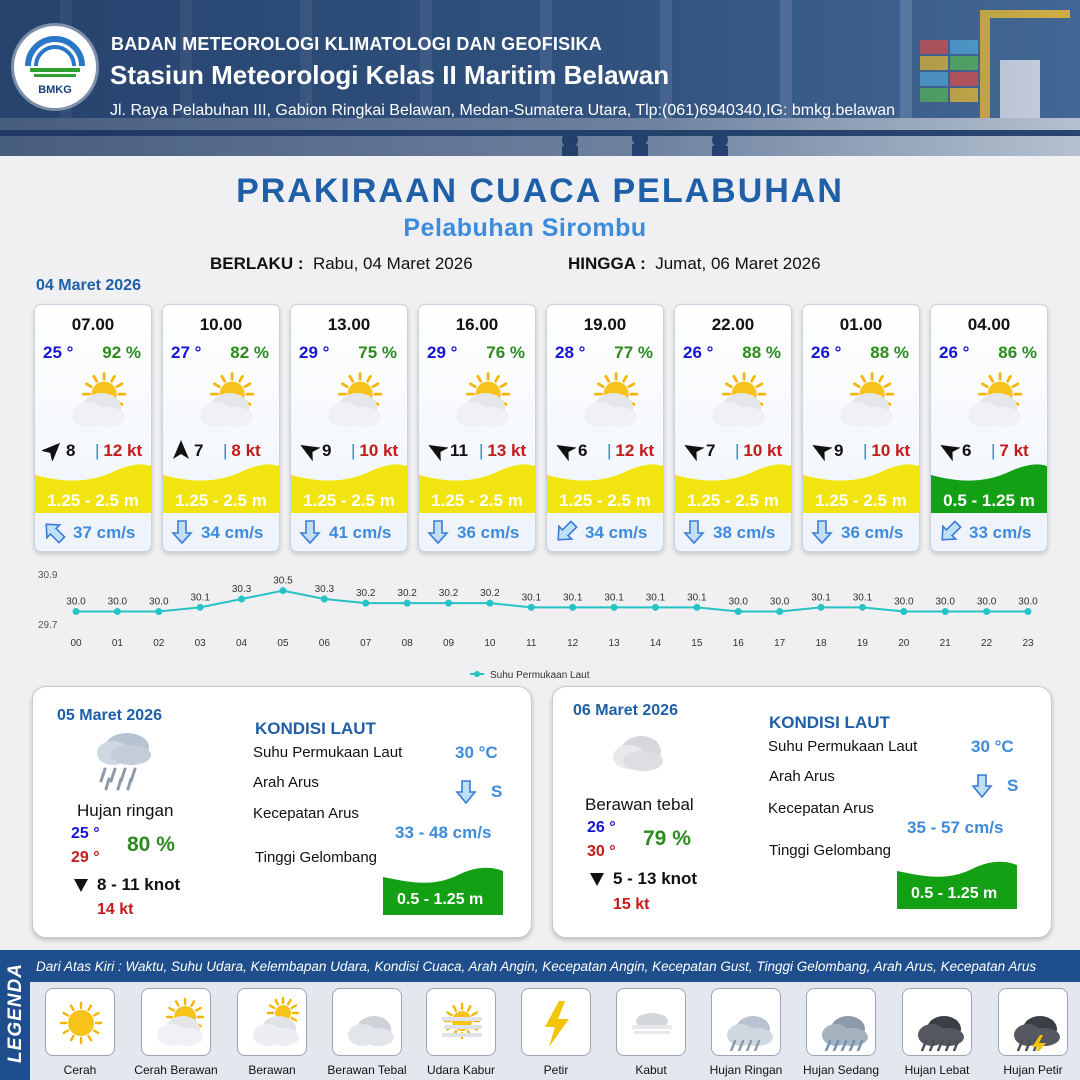 The height and width of the screenshot is (1080, 1080). I want to click on wind-speed: 6, so click(583, 450).